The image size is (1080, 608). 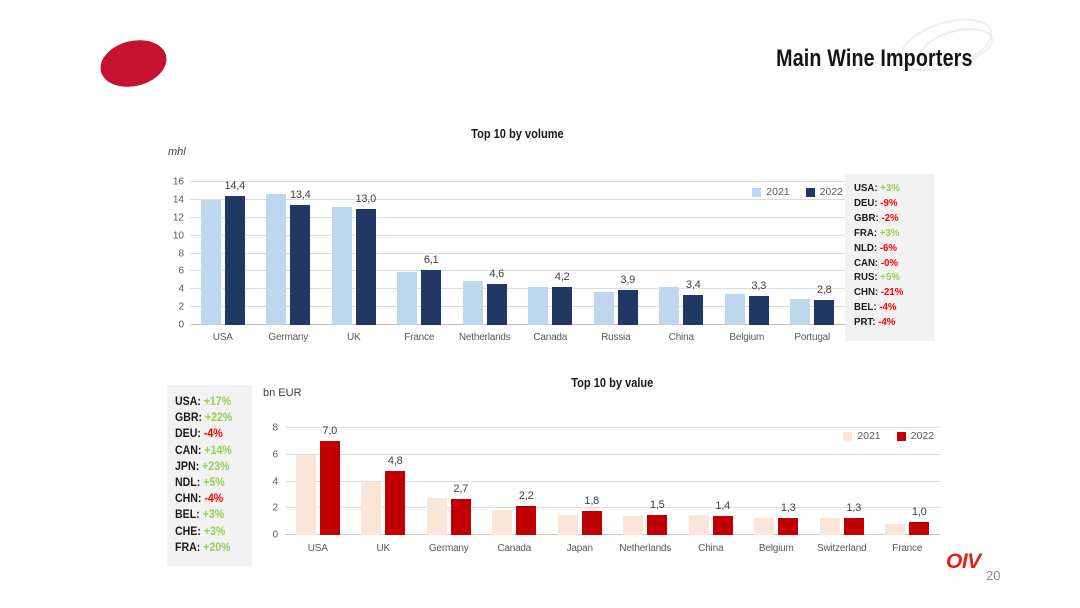 What do you see at coordinates (189, 418) in the screenshot?
I see `country-code: GBR:` at bounding box center [189, 418].